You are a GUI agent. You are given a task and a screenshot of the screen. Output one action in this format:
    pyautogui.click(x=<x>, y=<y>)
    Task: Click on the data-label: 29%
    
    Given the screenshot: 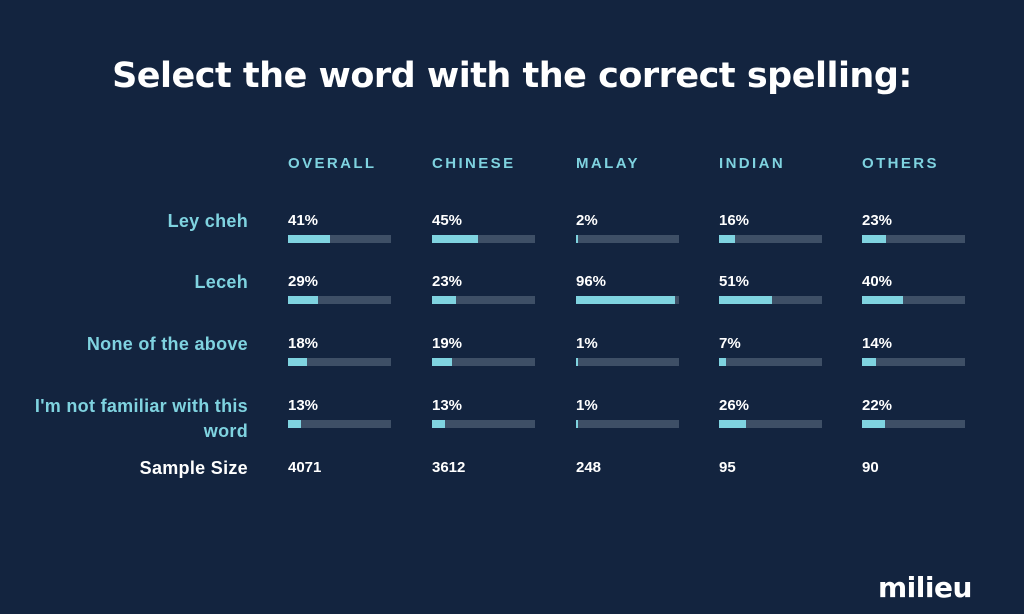 What is the action you would take?
    pyautogui.click(x=303, y=281)
    